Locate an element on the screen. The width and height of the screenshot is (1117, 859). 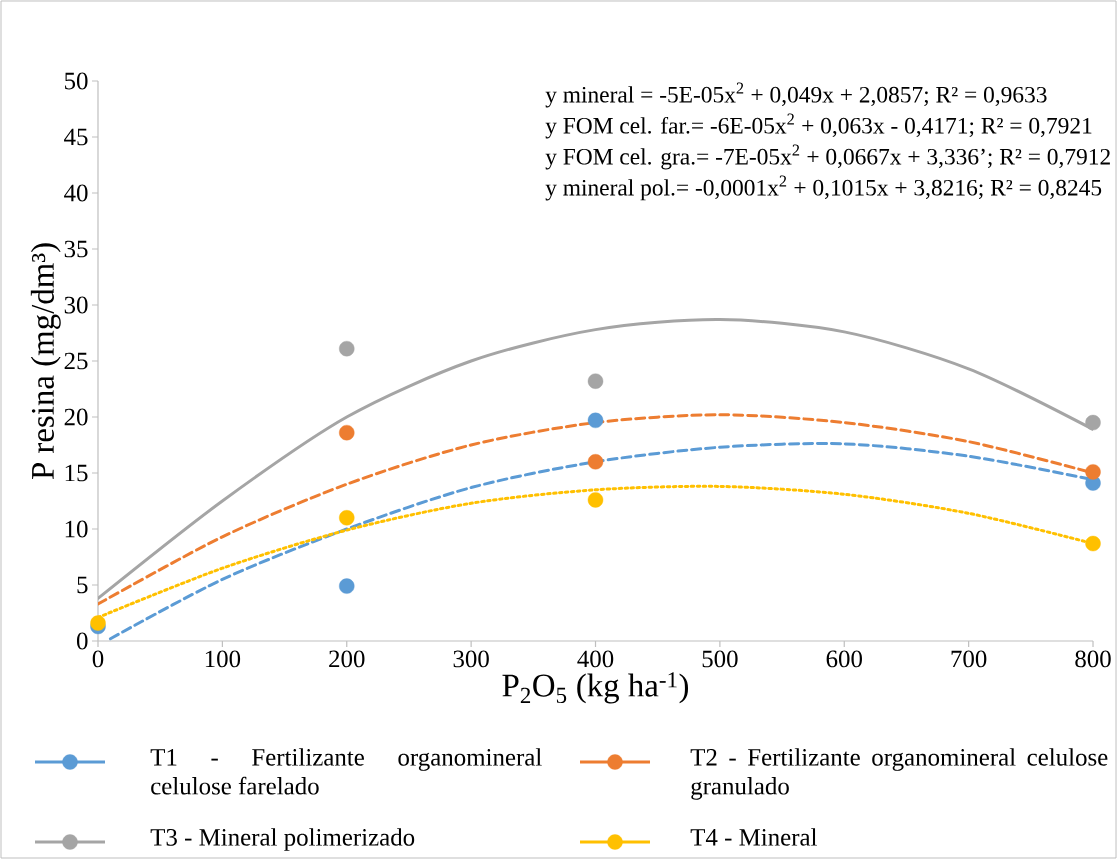
y-axis-title: P resina (mg/dm³) is located at coordinates (45, 361).